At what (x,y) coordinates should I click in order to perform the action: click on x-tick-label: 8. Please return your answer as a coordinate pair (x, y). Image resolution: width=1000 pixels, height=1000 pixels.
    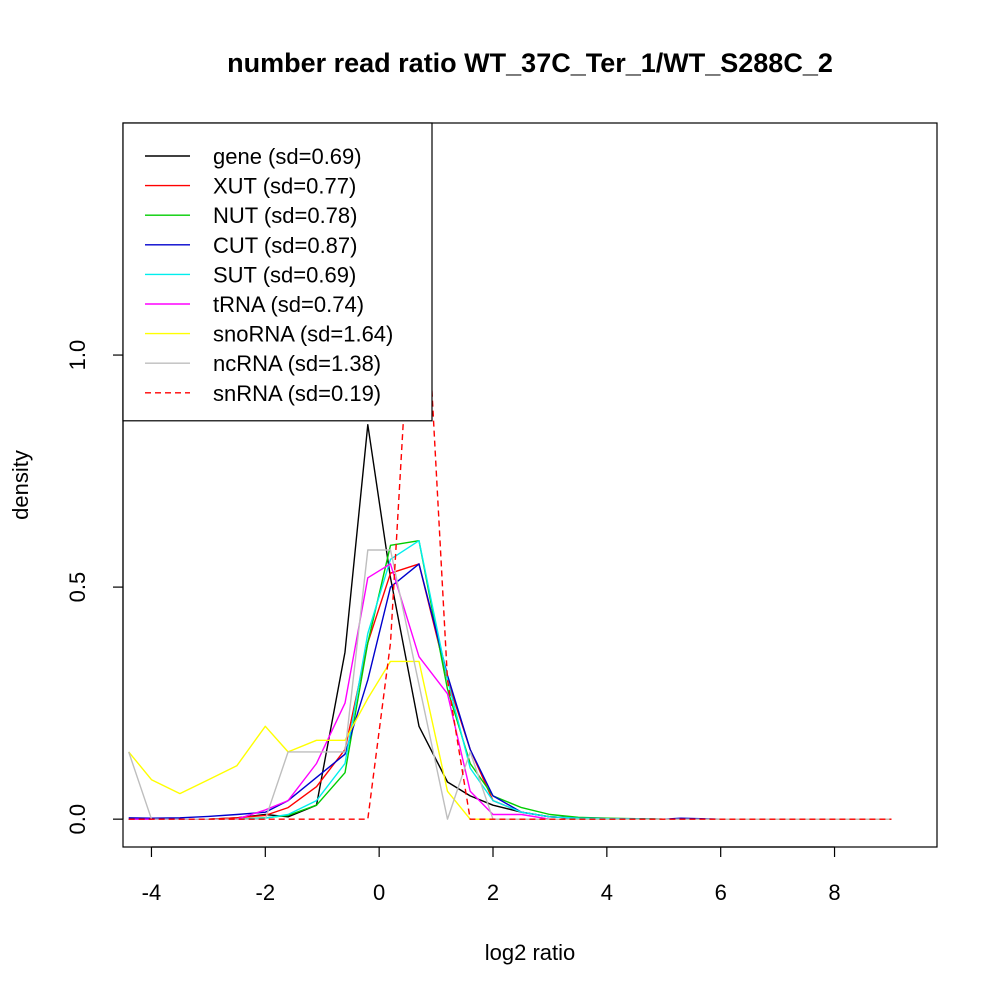
    Looking at the image, I should click on (834, 892).